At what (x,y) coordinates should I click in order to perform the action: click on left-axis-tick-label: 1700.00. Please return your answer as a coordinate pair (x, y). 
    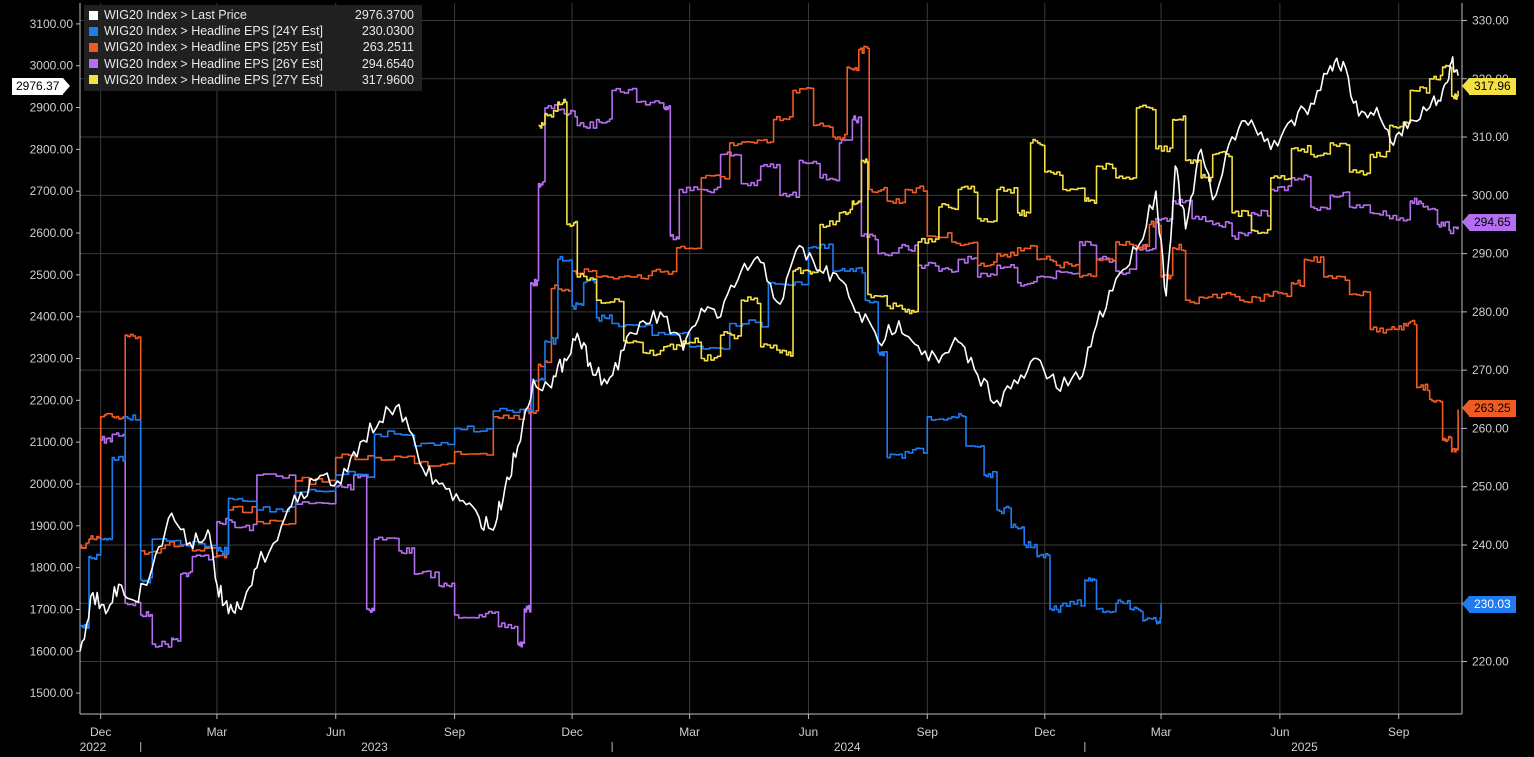
    Looking at the image, I should click on (52, 609).